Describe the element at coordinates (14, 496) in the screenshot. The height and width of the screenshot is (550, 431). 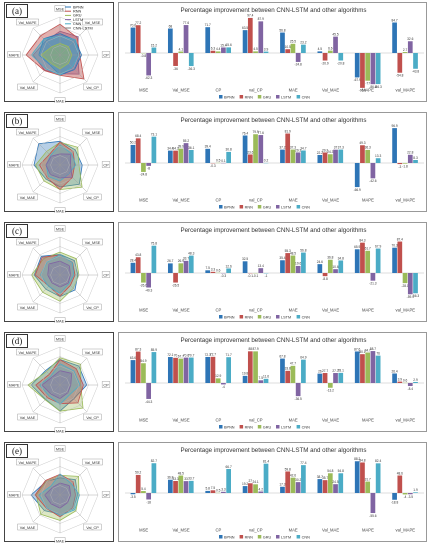
I see `radar-axis-label: MAPE` at that location.